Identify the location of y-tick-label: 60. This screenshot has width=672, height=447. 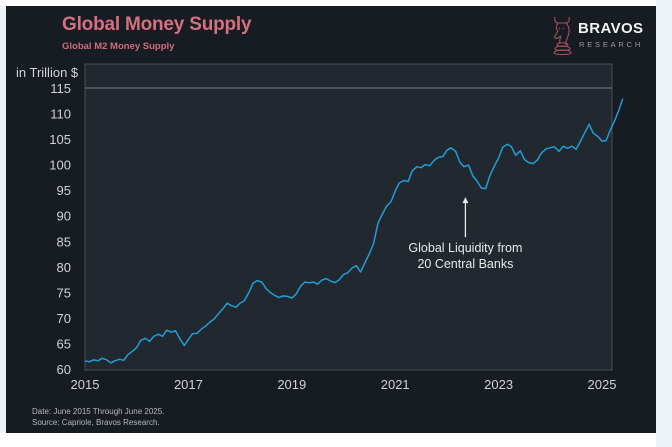
(64, 369).